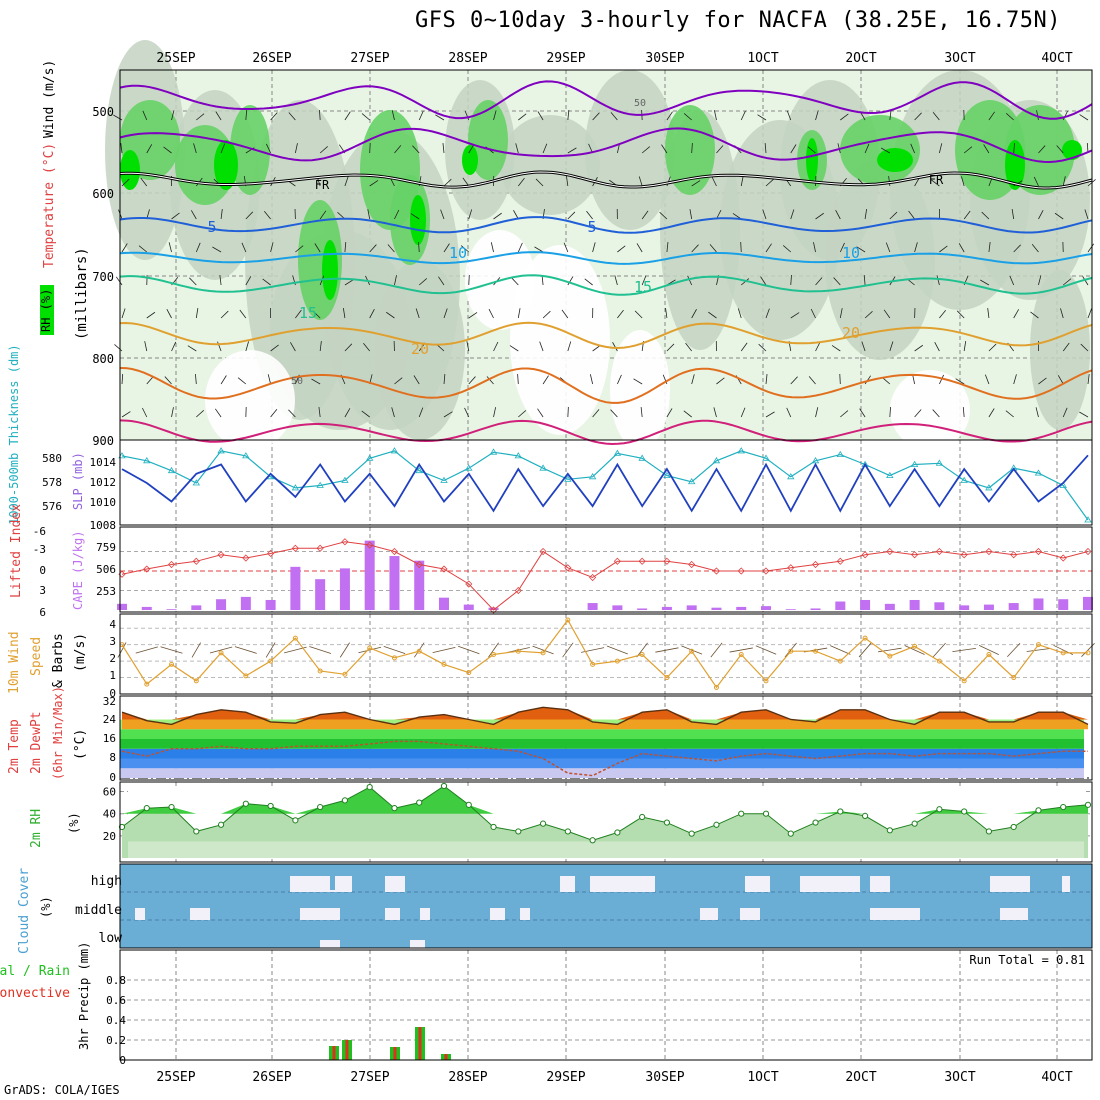 The width and height of the screenshot is (1100, 1100). Describe the element at coordinates (36, 656) in the screenshot. I see `ylabel-wind10-b: Speed` at that location.